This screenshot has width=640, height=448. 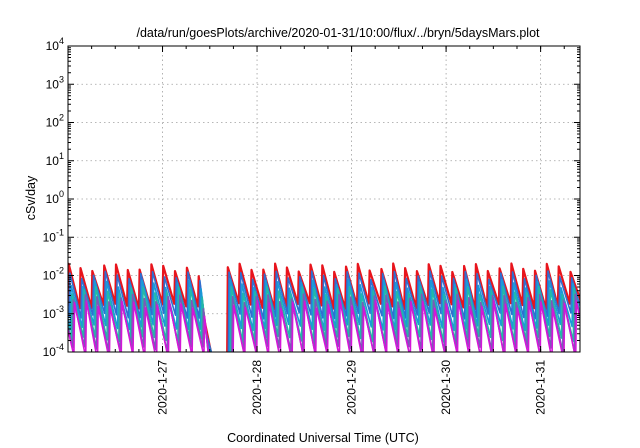 What do you see at coordinates (53, 312) in the screenshot?
I see `y-tick-label: 10⁻³` at bounding box center [53, 312].